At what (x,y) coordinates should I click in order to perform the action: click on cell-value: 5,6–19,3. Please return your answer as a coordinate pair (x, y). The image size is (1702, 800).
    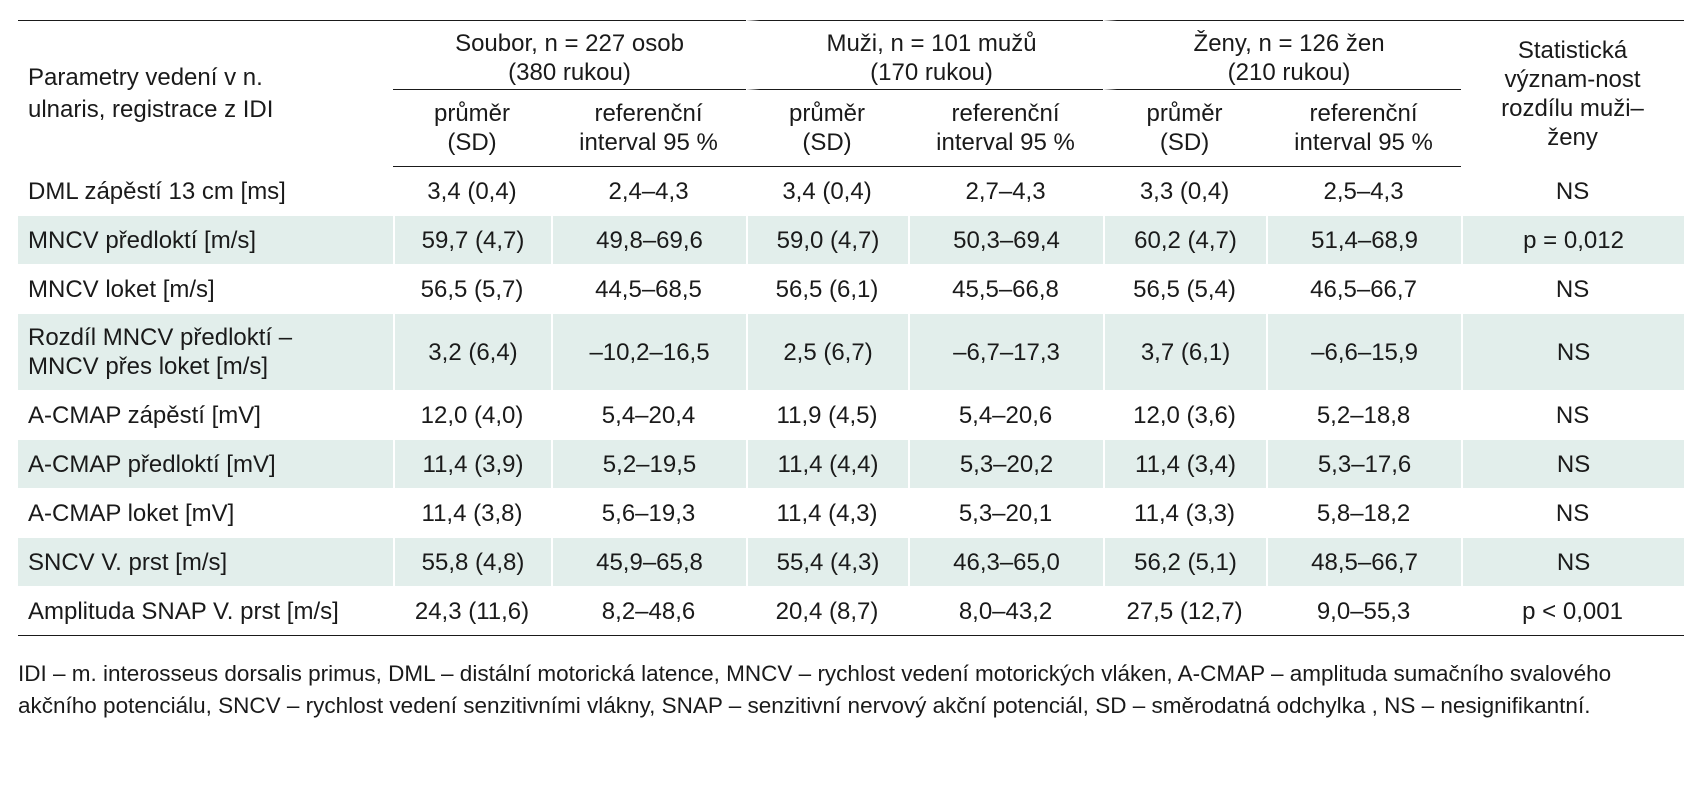
    Looking at the image, I should click on (649, 513).